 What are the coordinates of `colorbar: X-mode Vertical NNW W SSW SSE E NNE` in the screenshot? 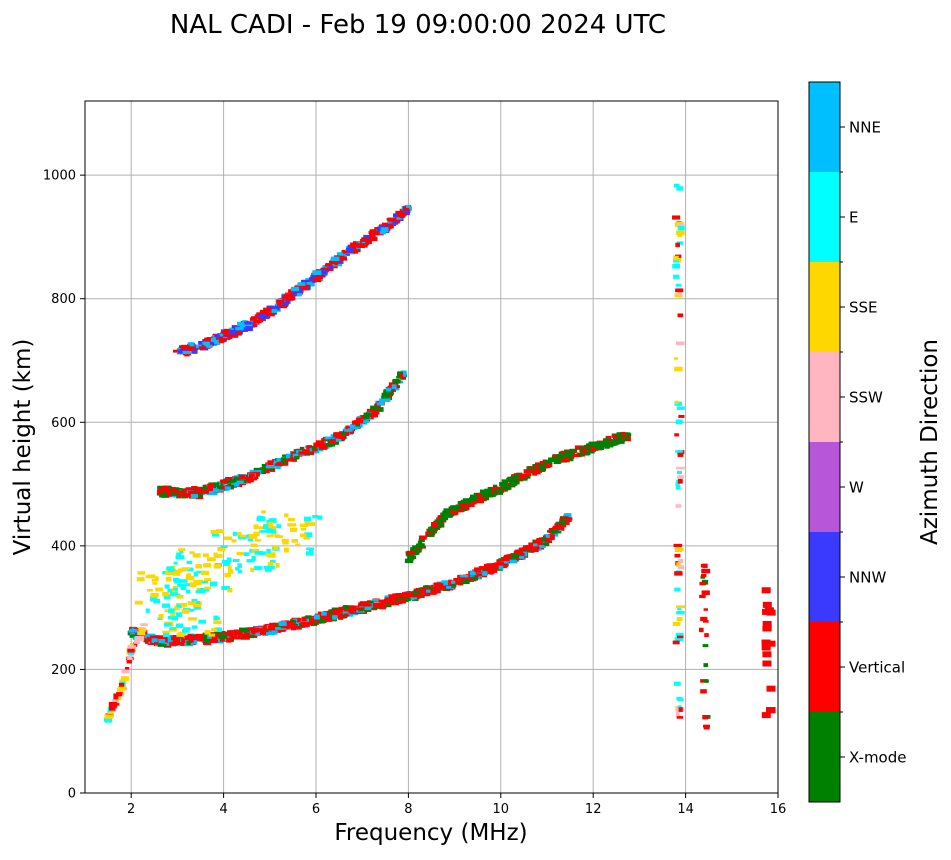 It's located at (857, 442).